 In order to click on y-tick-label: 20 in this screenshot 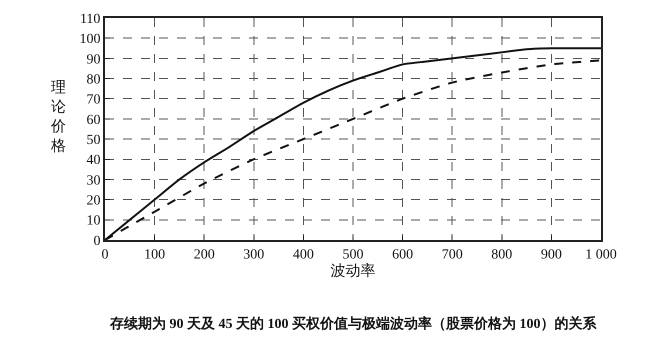, I will do `click(93, 201)`.